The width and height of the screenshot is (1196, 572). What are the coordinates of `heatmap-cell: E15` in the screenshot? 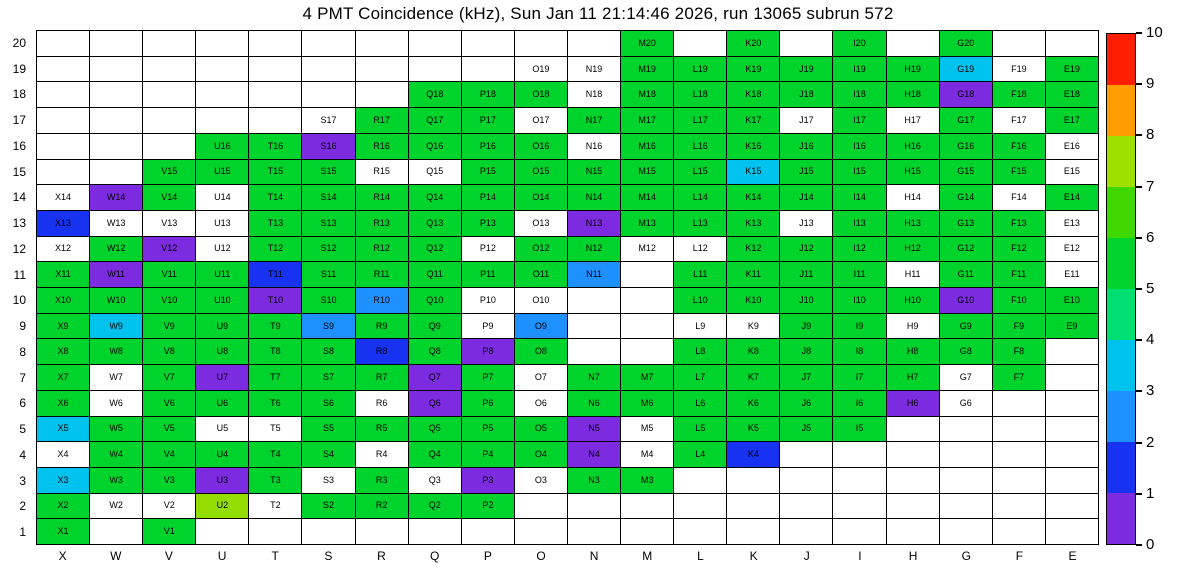 It's located at (1071, 172).